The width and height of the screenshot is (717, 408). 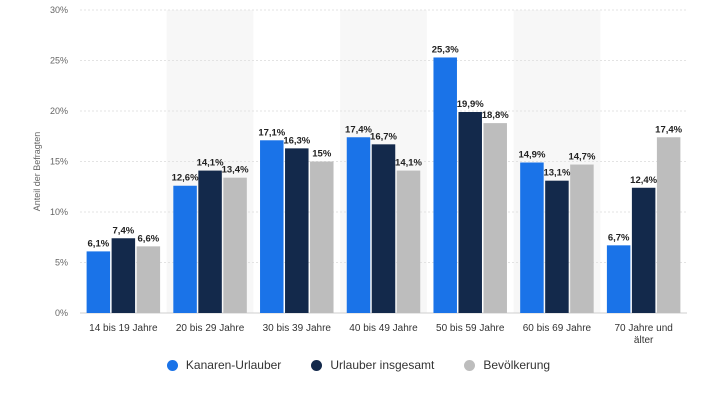 What do you see at coordinates (123, 328) in the screenshot?
I see `x-tick-label: 14 bis 19 Jahre` at bounding box center [123, 328].